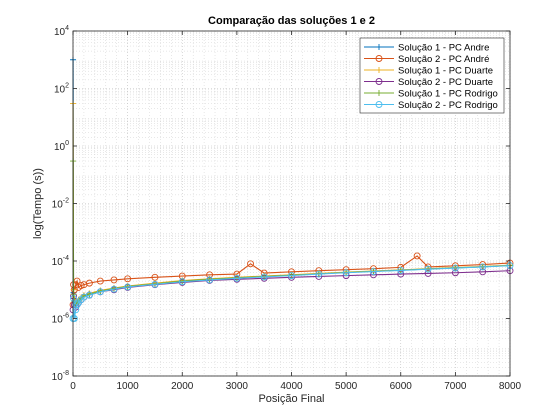 The image size is (560, 420). What do you see at coordinates (445, 71) in the screenshot?
I see `legend-label: Solução 1 - PC Duarte` at bounding box center [445, 71].